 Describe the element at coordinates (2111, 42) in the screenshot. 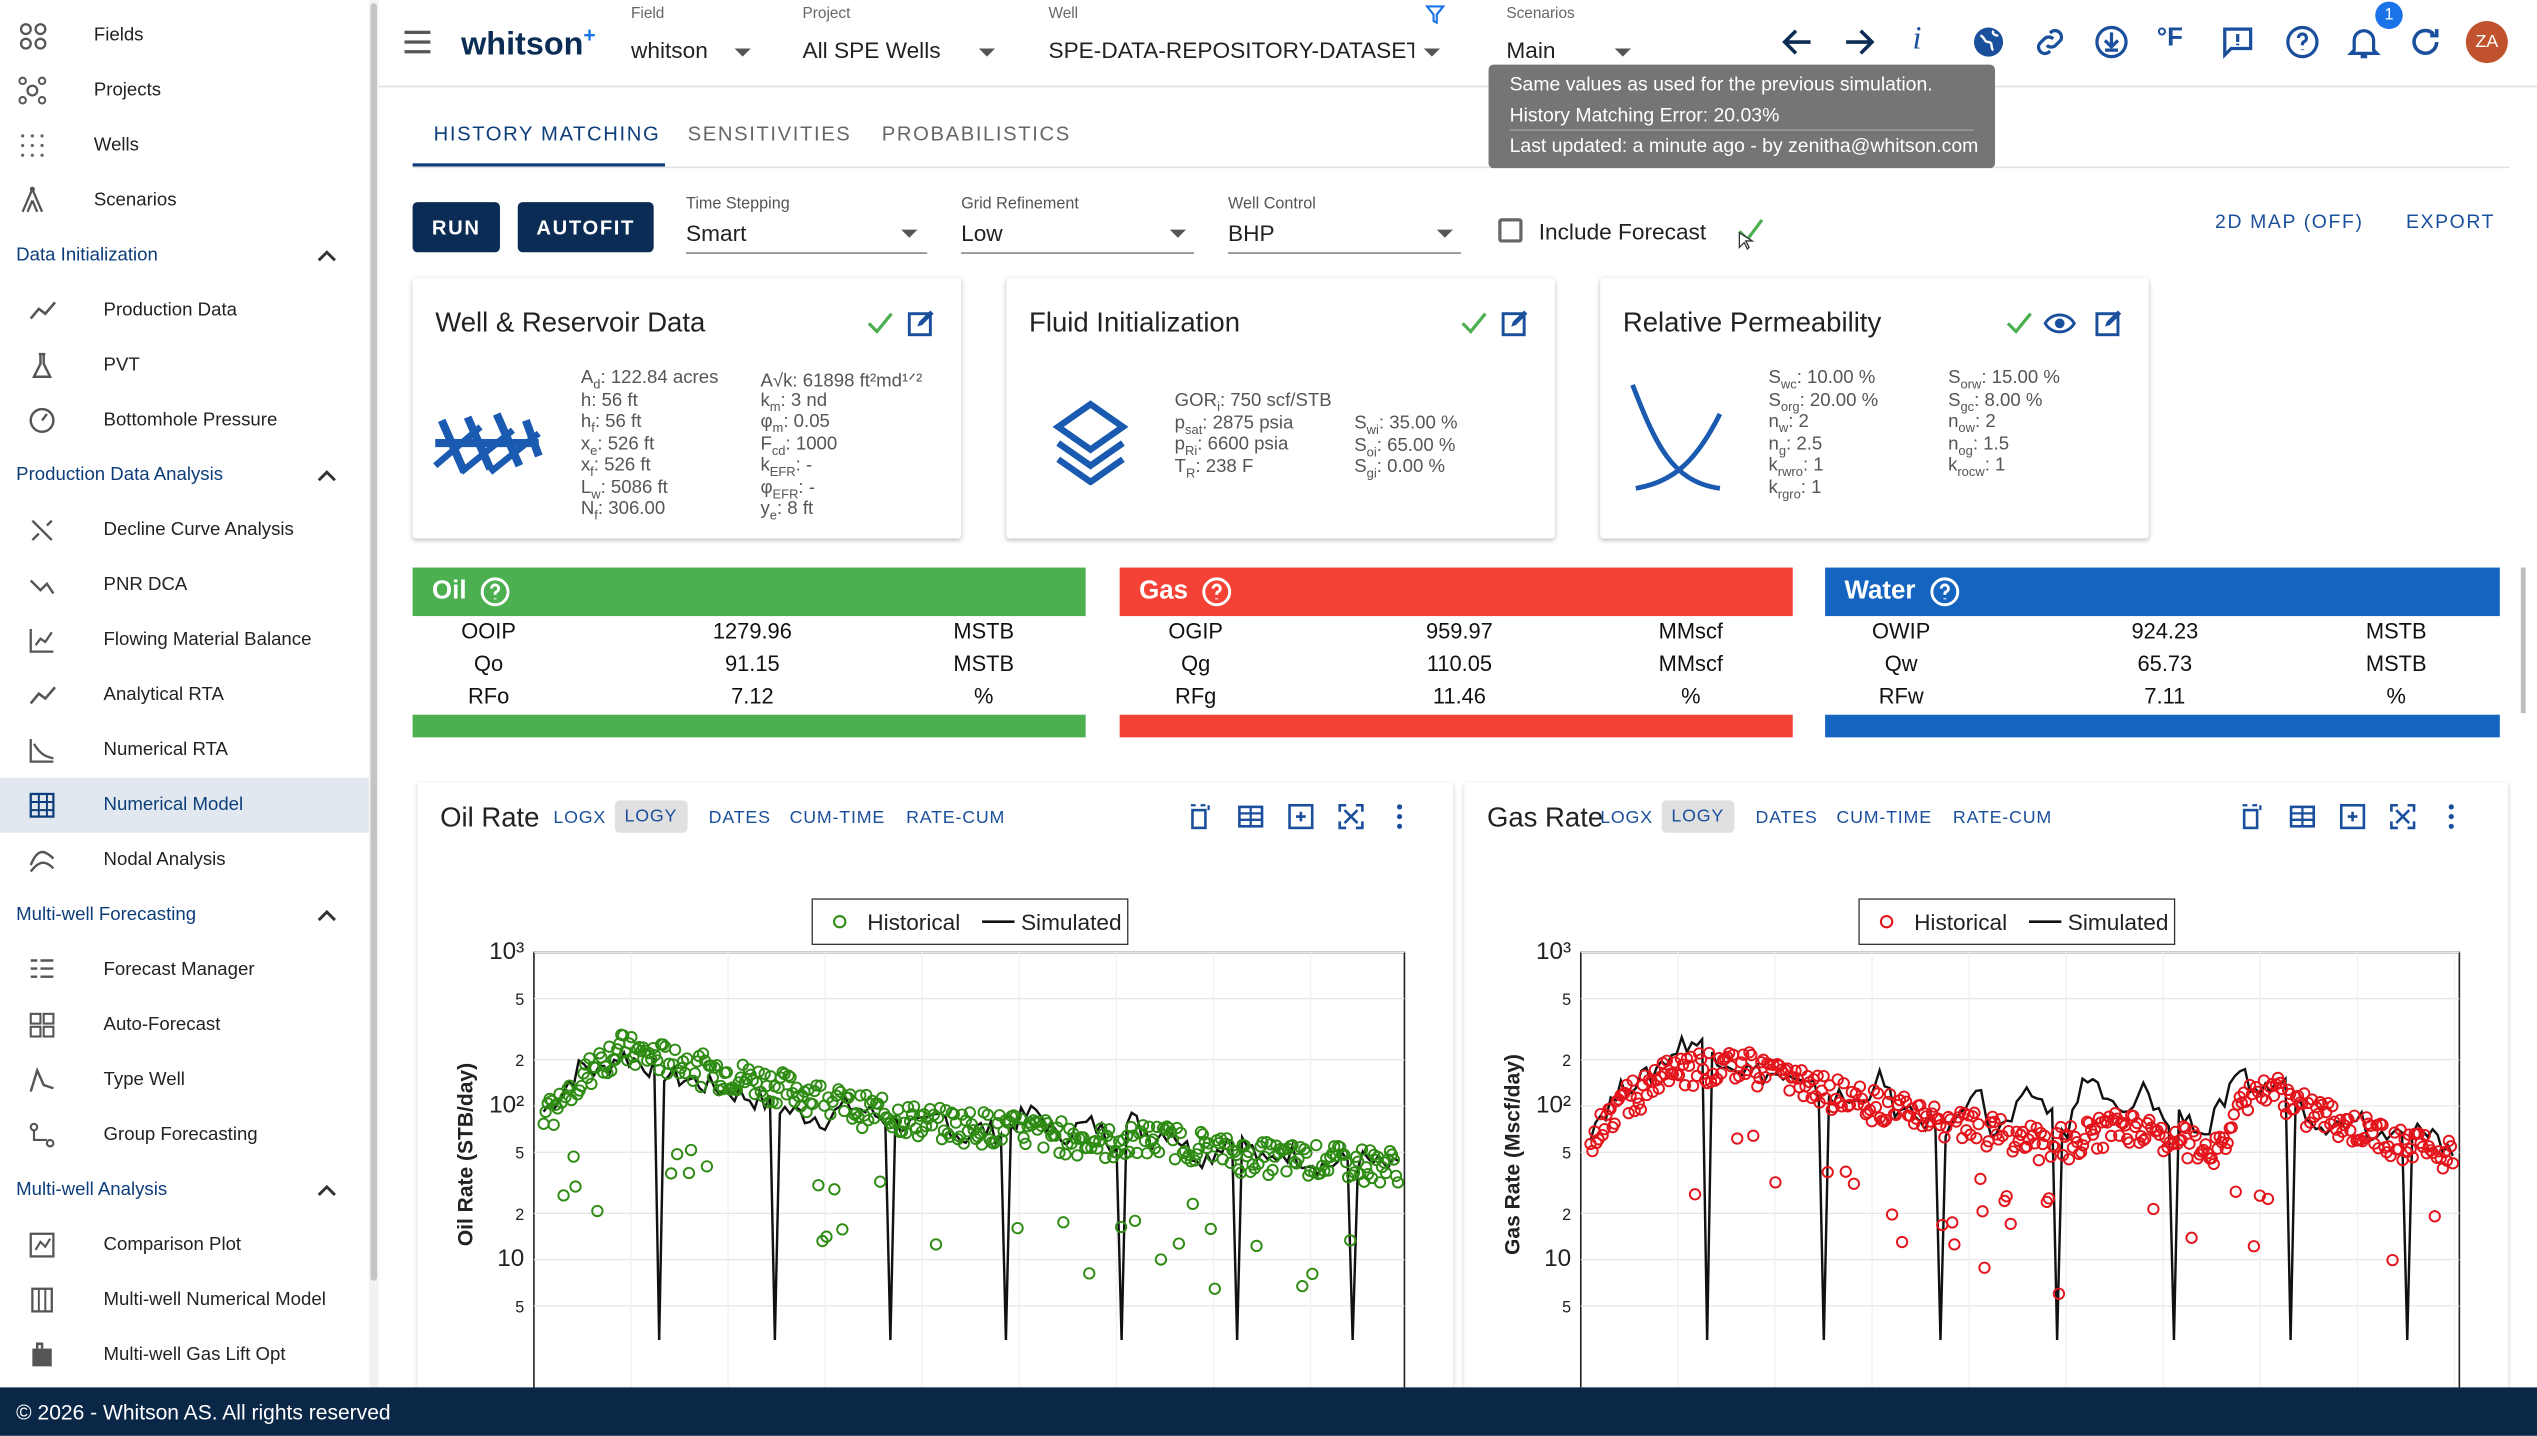

I see `download-icon` at that location.